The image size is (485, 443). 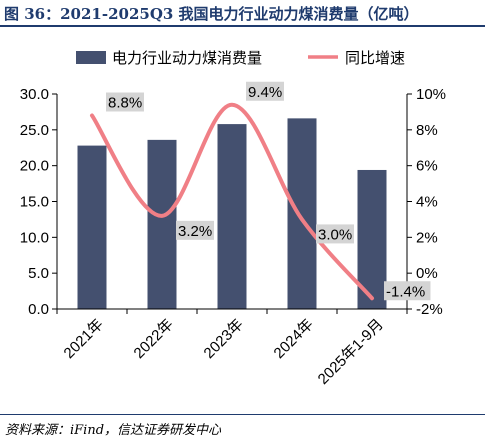 I want to click on data-label: -1.4%, so click(x=405, y=291).